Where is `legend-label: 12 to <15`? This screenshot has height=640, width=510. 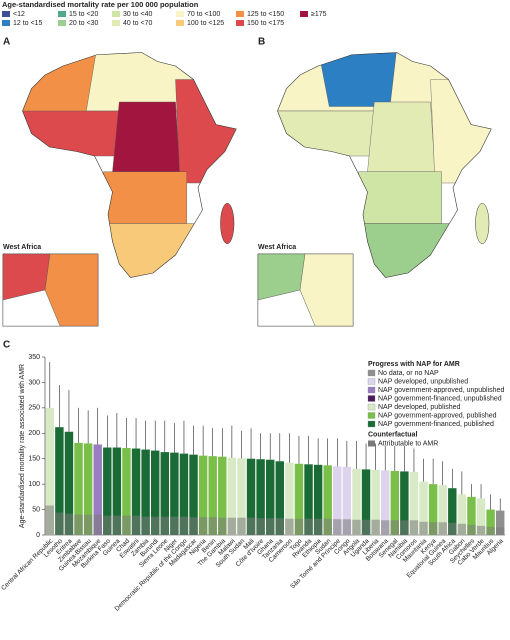 legend-label: 12 to <15 is located at coordinates (27, 23).